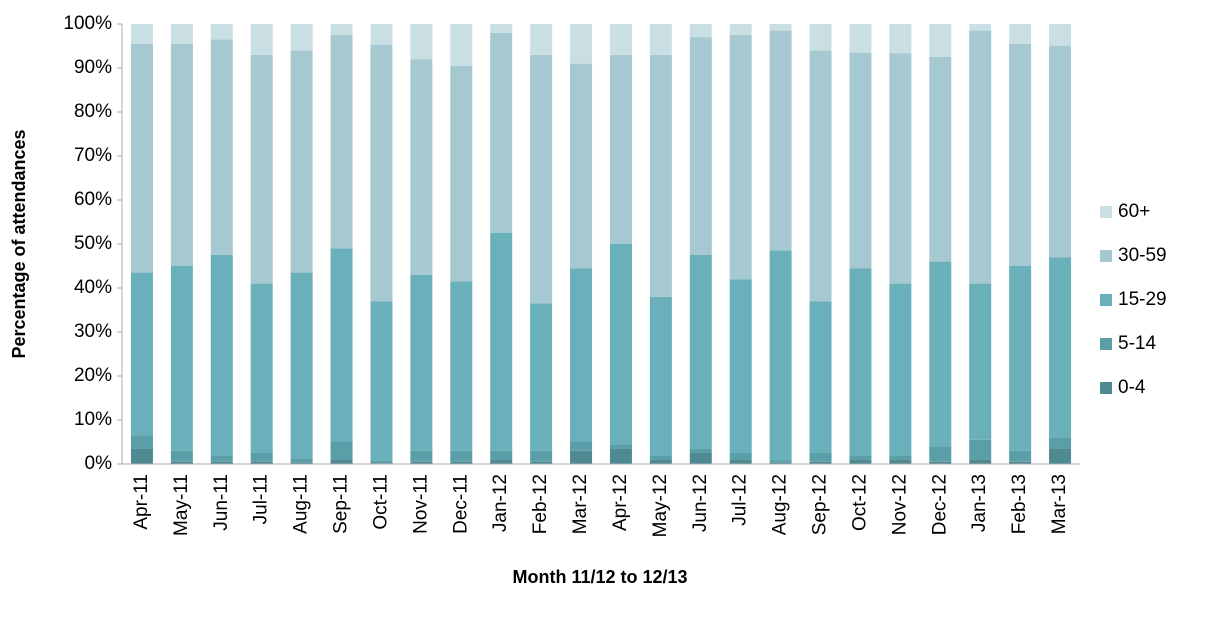 The height and width of the screenshot is (619, 1230). I want to click on x-tick-label: Dec-12, so click(939, 504).